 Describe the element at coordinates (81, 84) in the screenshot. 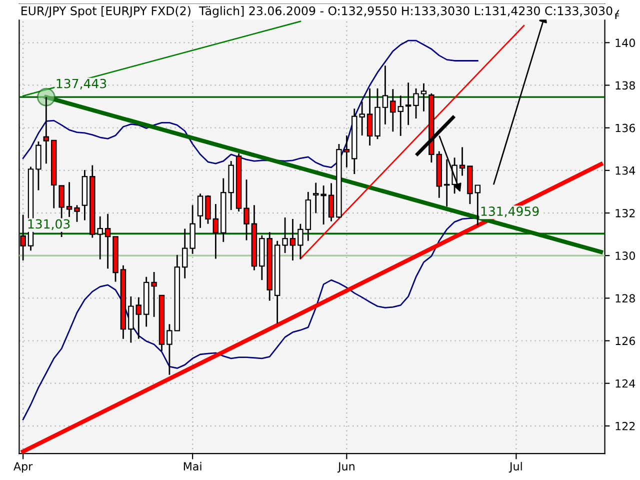

I see `annotation: 137,443` at that location.